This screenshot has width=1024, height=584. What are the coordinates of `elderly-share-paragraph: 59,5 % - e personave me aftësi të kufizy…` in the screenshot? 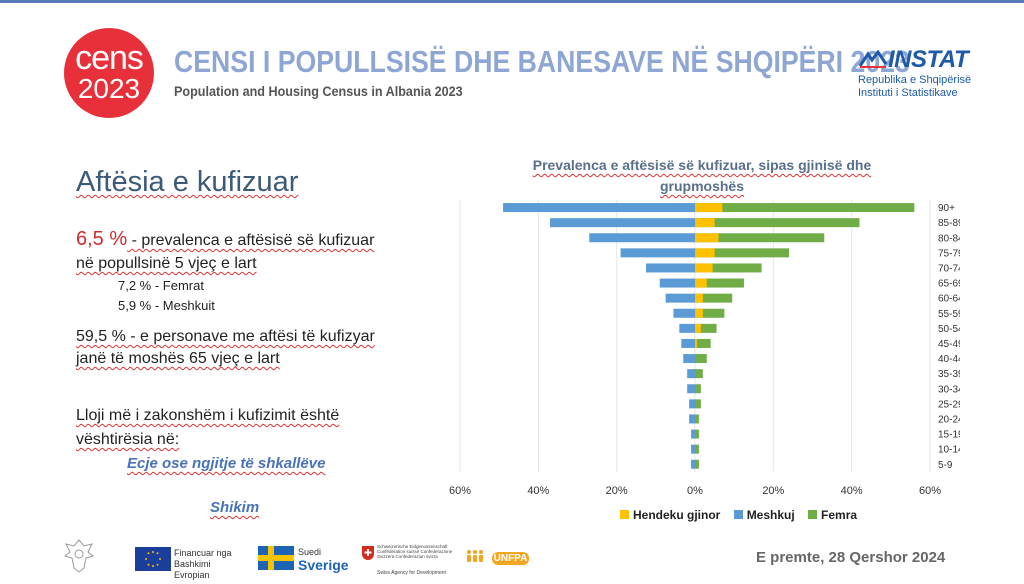 It's located at (225, 347).